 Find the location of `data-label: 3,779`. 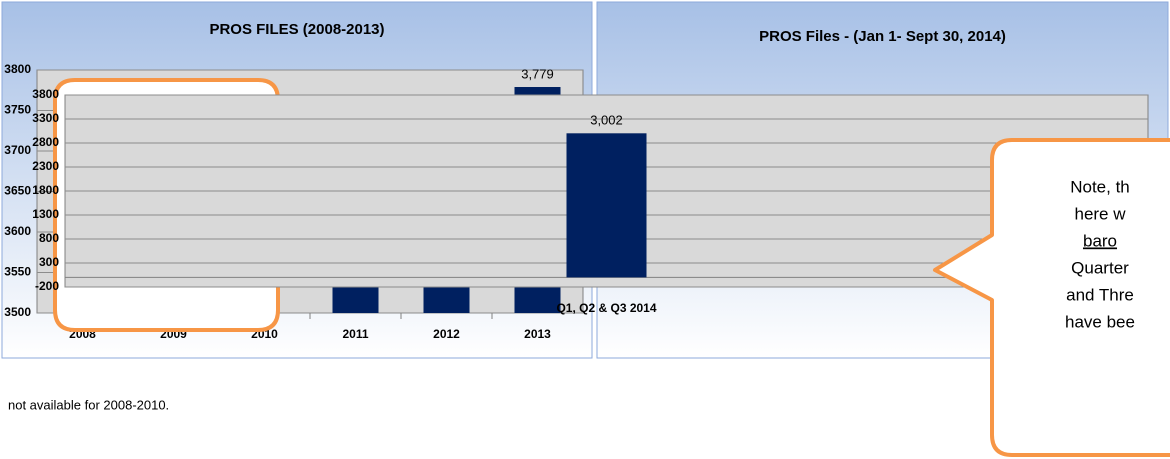

data-label: 3,779 is located at coordinates (537, 73).